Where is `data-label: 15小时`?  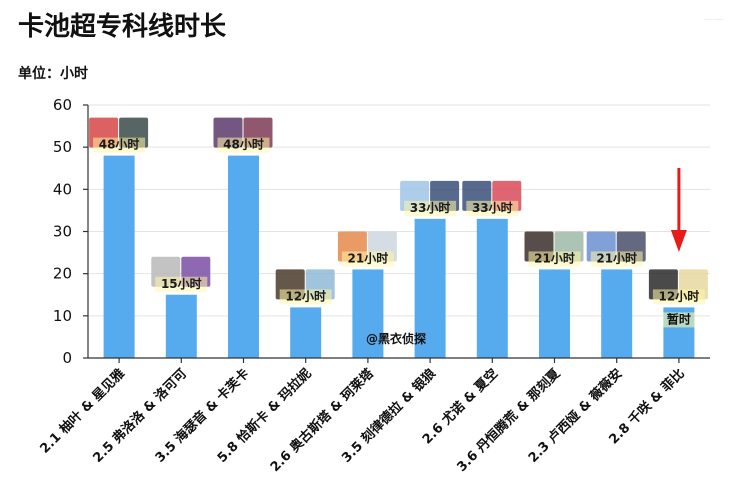 data-label: 15小时 is located at coordinates (181, 283).